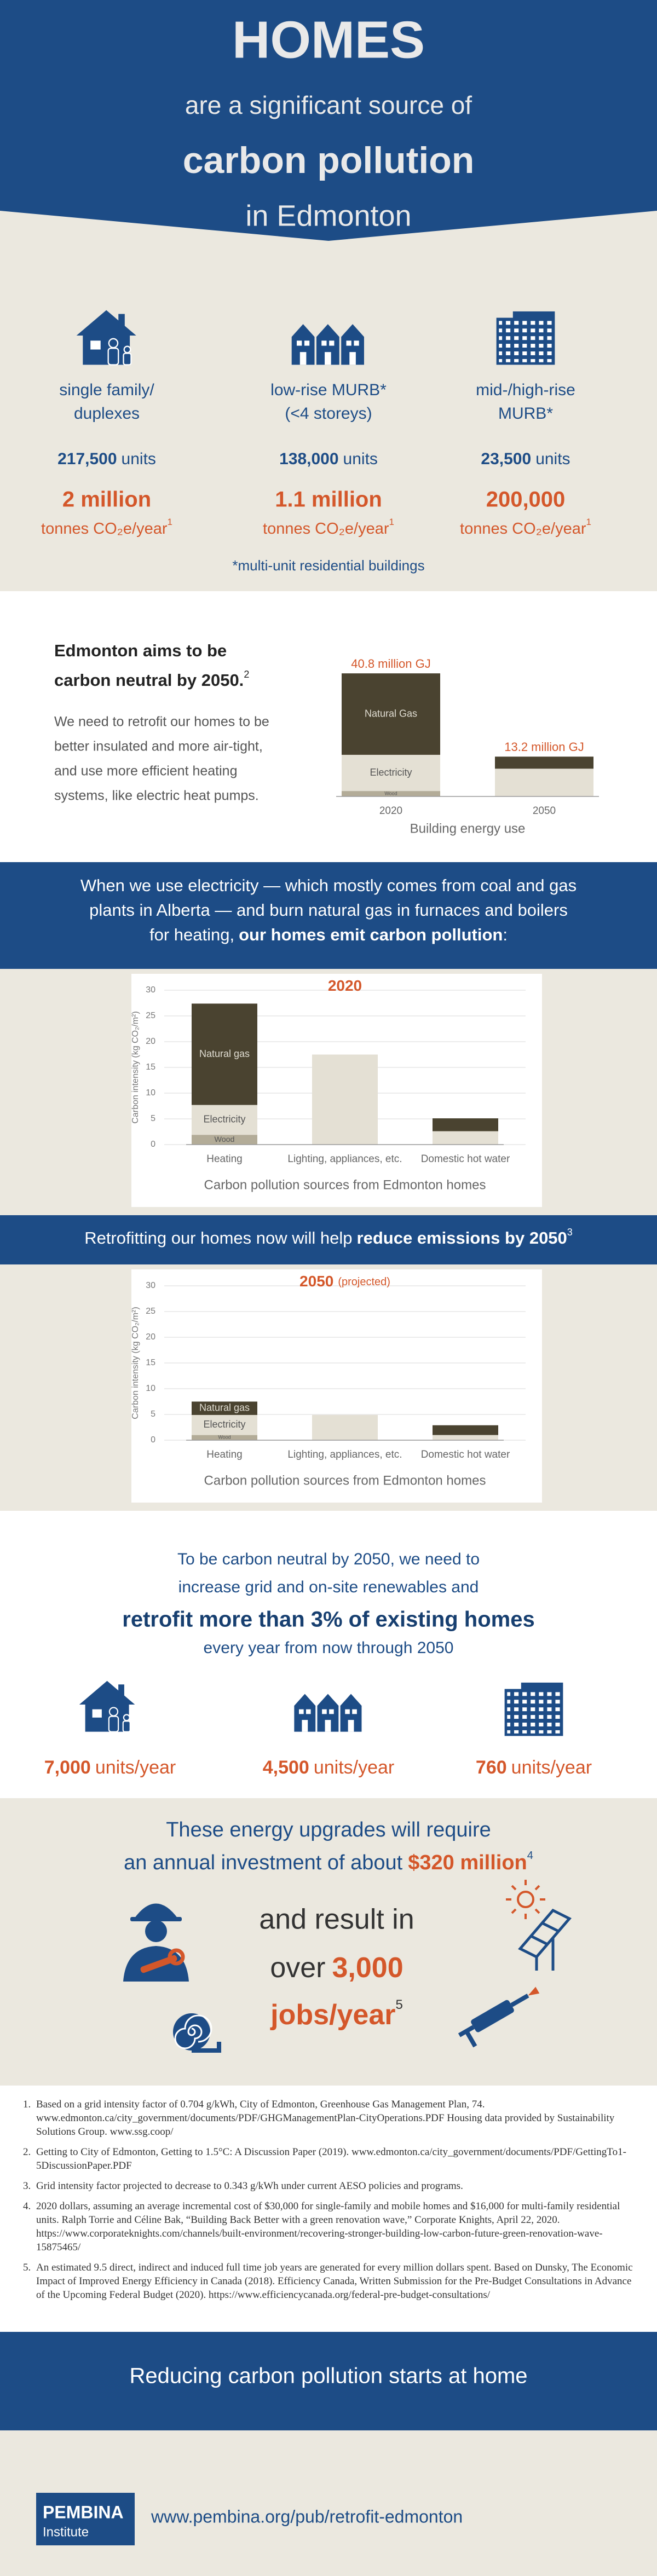 This screenshot has width=657, height=2576. I want to click on y-axis-label: Carbon intensity (kg CO₂/m²), so click(135, 1067).